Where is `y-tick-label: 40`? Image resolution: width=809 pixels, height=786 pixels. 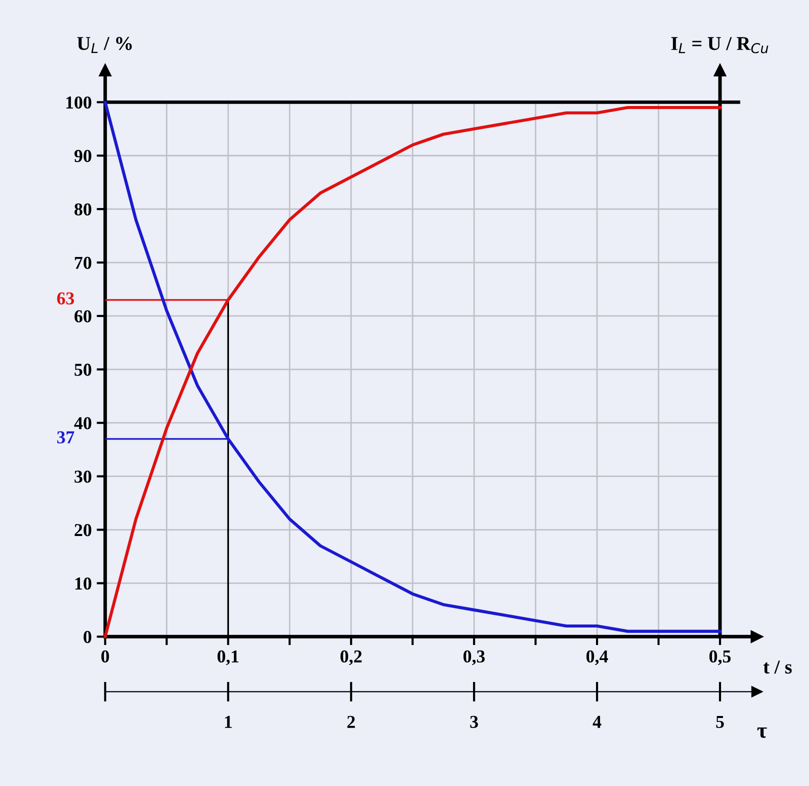 y-tick-label: 40 is located at coordinates (83, 423).